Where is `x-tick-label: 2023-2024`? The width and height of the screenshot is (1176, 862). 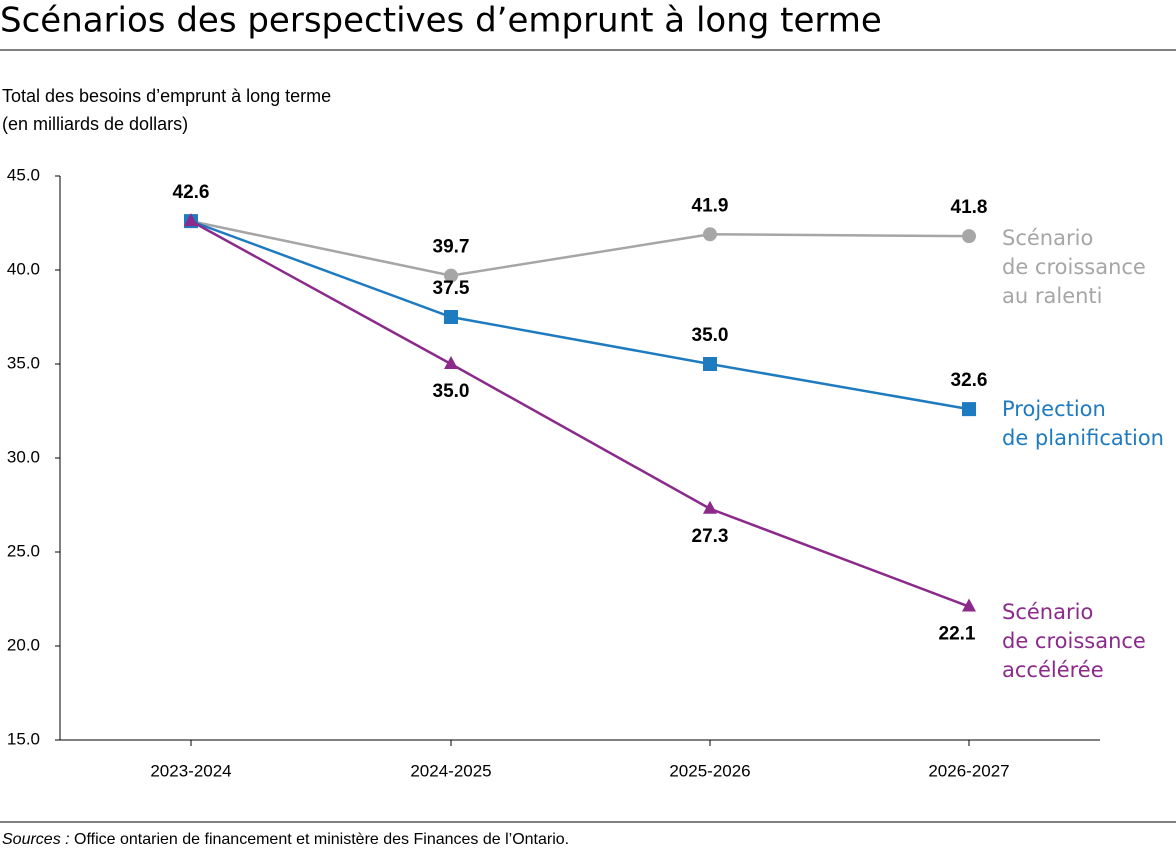 x-tick-label: 2023-2024 is located at coordinates (190, 770).